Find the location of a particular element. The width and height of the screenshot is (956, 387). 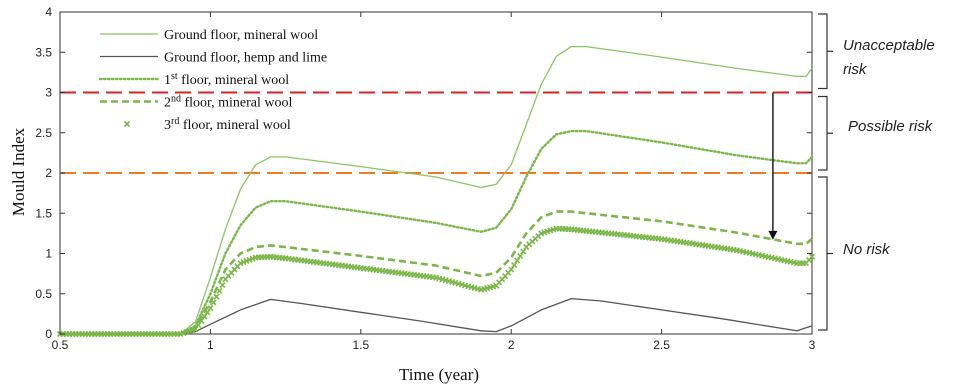

x-tick-label: 1.5 is located at coordinates (360, 345).